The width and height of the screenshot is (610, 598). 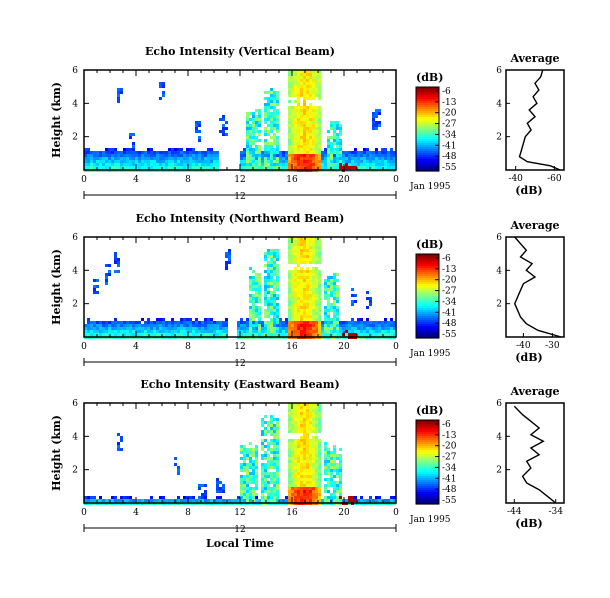 What do you see at coordinates (75, 404) in the screenshot?
I see `y-tick-label: 6` at bounding box center [75, 404].